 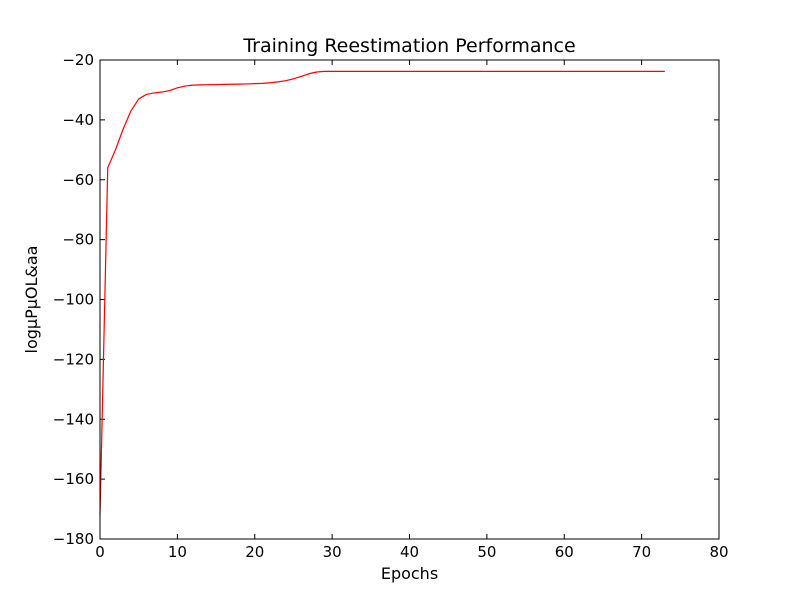 What do you see at coordinates (73, 419) in the screenshot?
I see `y-tick-label: −140` at bounding box center [73, 419].